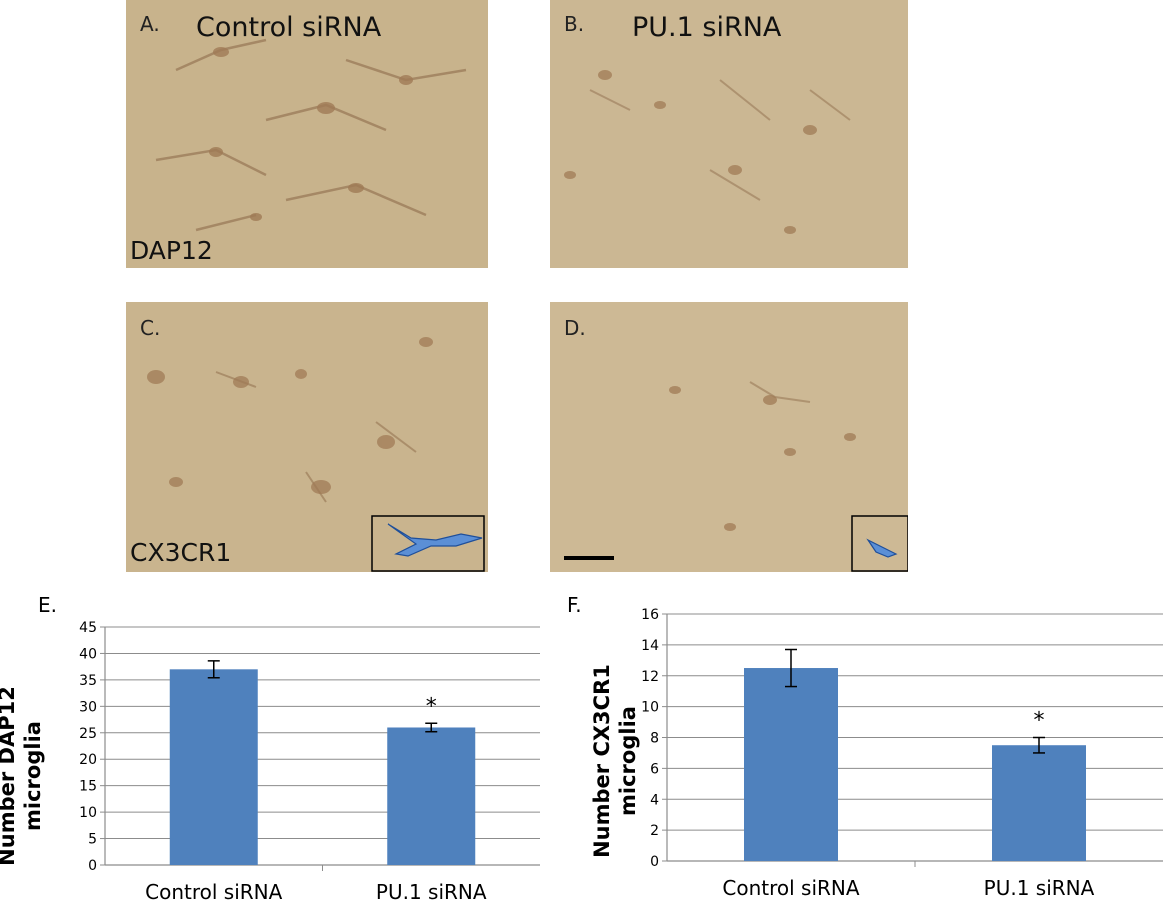 The width and height of the screenshot is (1168, 910). I want to click on micrograph-panel-d: D., so click(729, 437).